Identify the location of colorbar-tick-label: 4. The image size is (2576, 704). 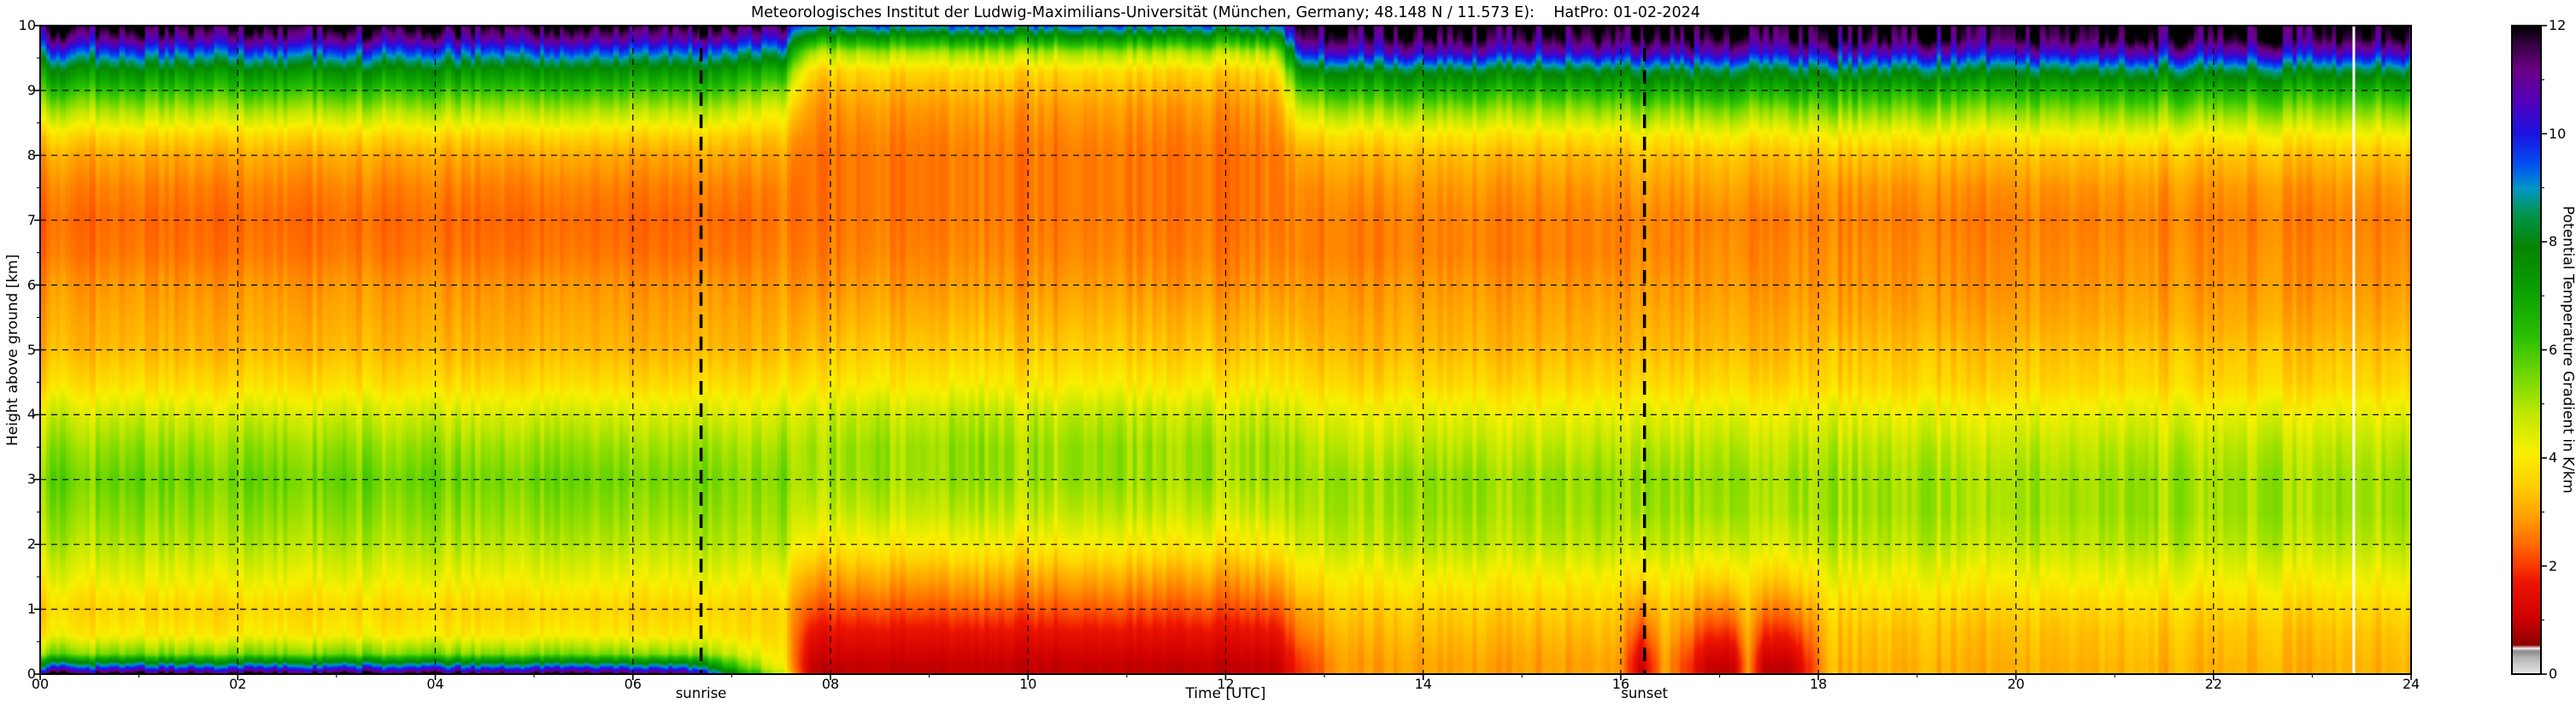
(2553, 457).